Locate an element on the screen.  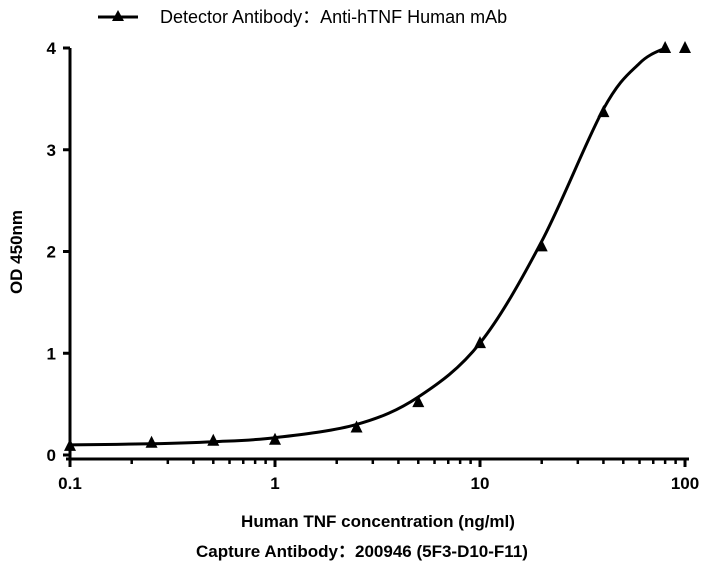
y-tick-label: 1 is located at coordinates (51, 353).